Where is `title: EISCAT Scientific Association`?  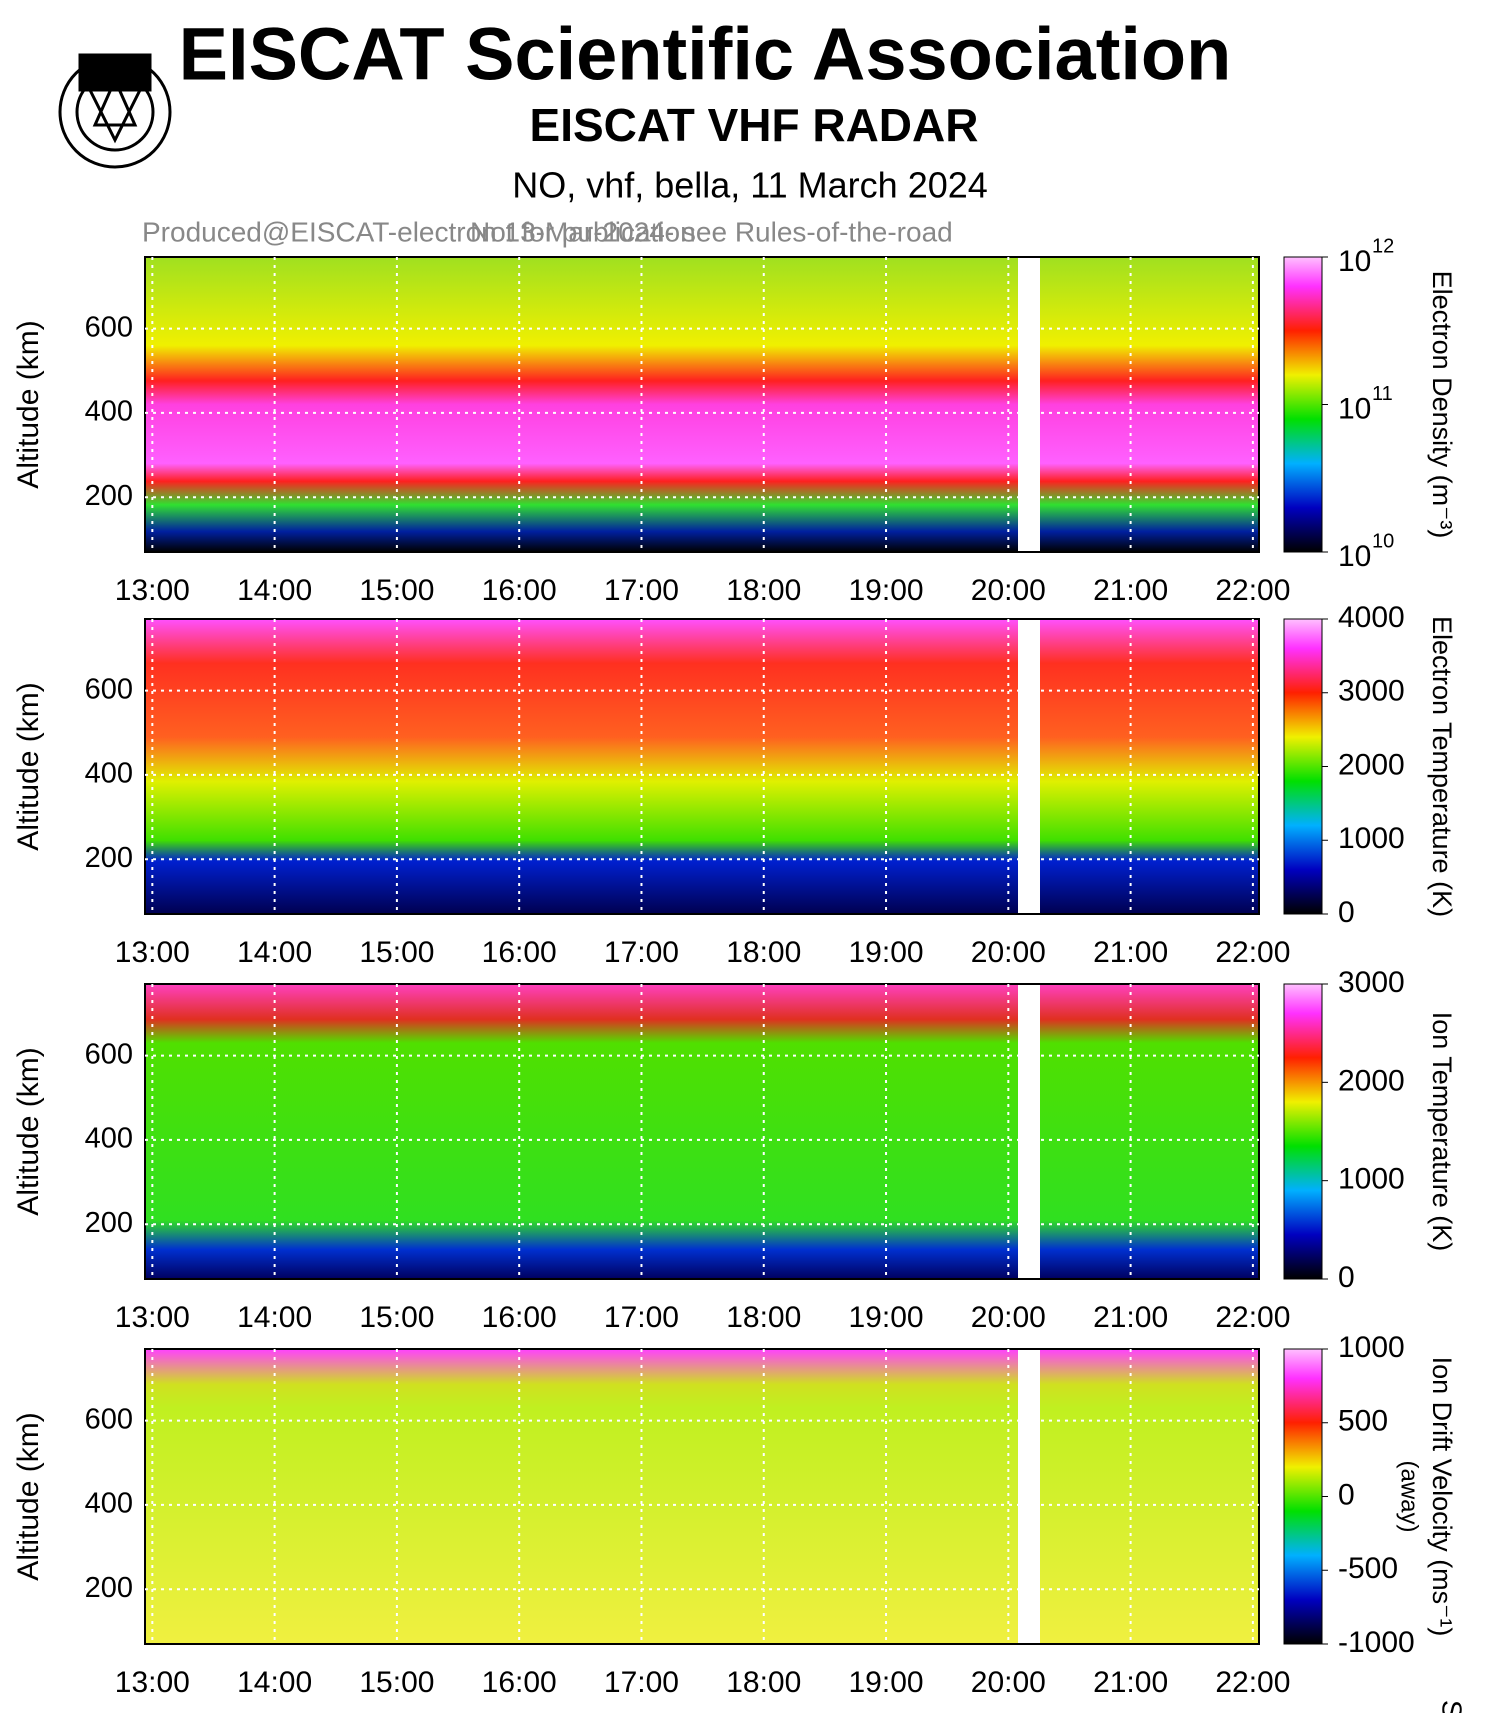 title: EISCAT Scientific Association is located at coordinates (705, 54).